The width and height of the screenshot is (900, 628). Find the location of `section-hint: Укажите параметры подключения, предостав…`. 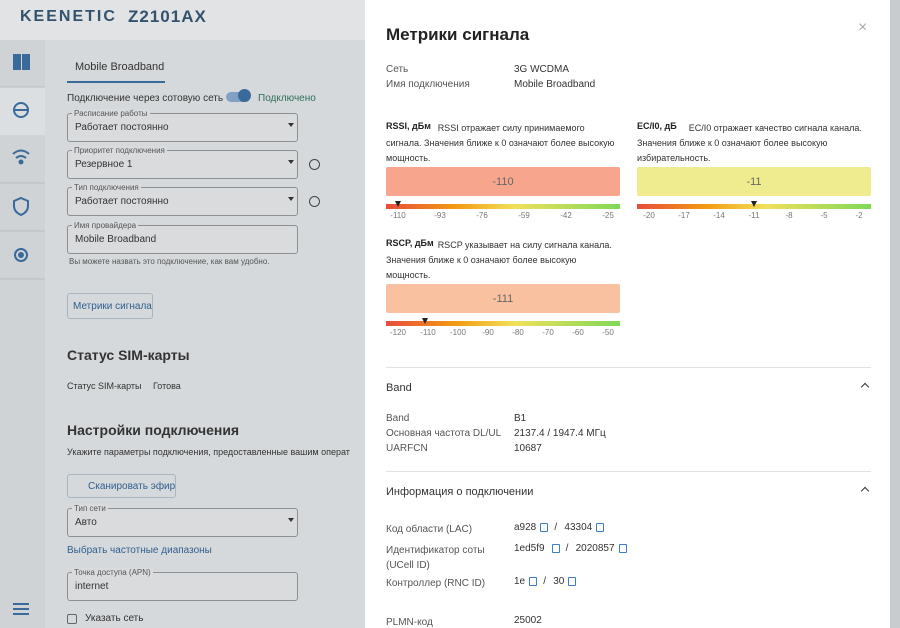

section-hint: Укажите параметры подключения, предостав… is located at coordinates (208, 452).